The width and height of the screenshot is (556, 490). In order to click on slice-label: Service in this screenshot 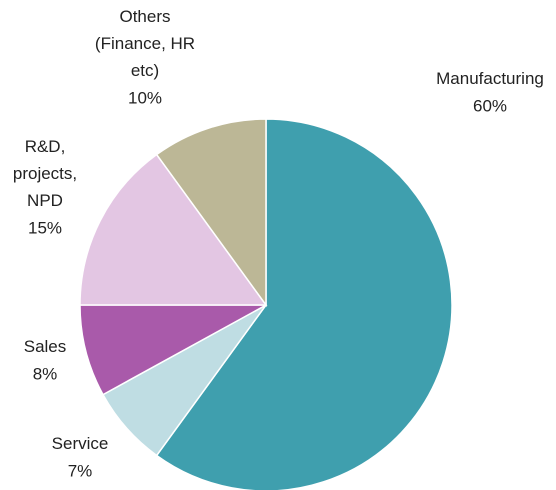, I will do `click(80, 443)`.